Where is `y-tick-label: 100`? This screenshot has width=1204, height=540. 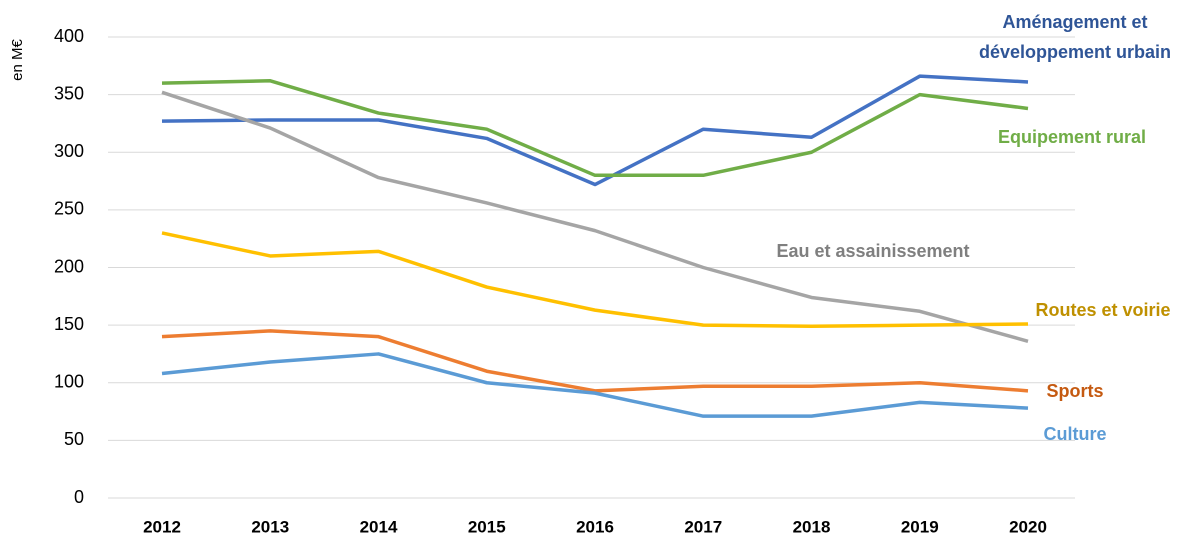
y-tick-label: 100 is located at coordinates (69, 382).